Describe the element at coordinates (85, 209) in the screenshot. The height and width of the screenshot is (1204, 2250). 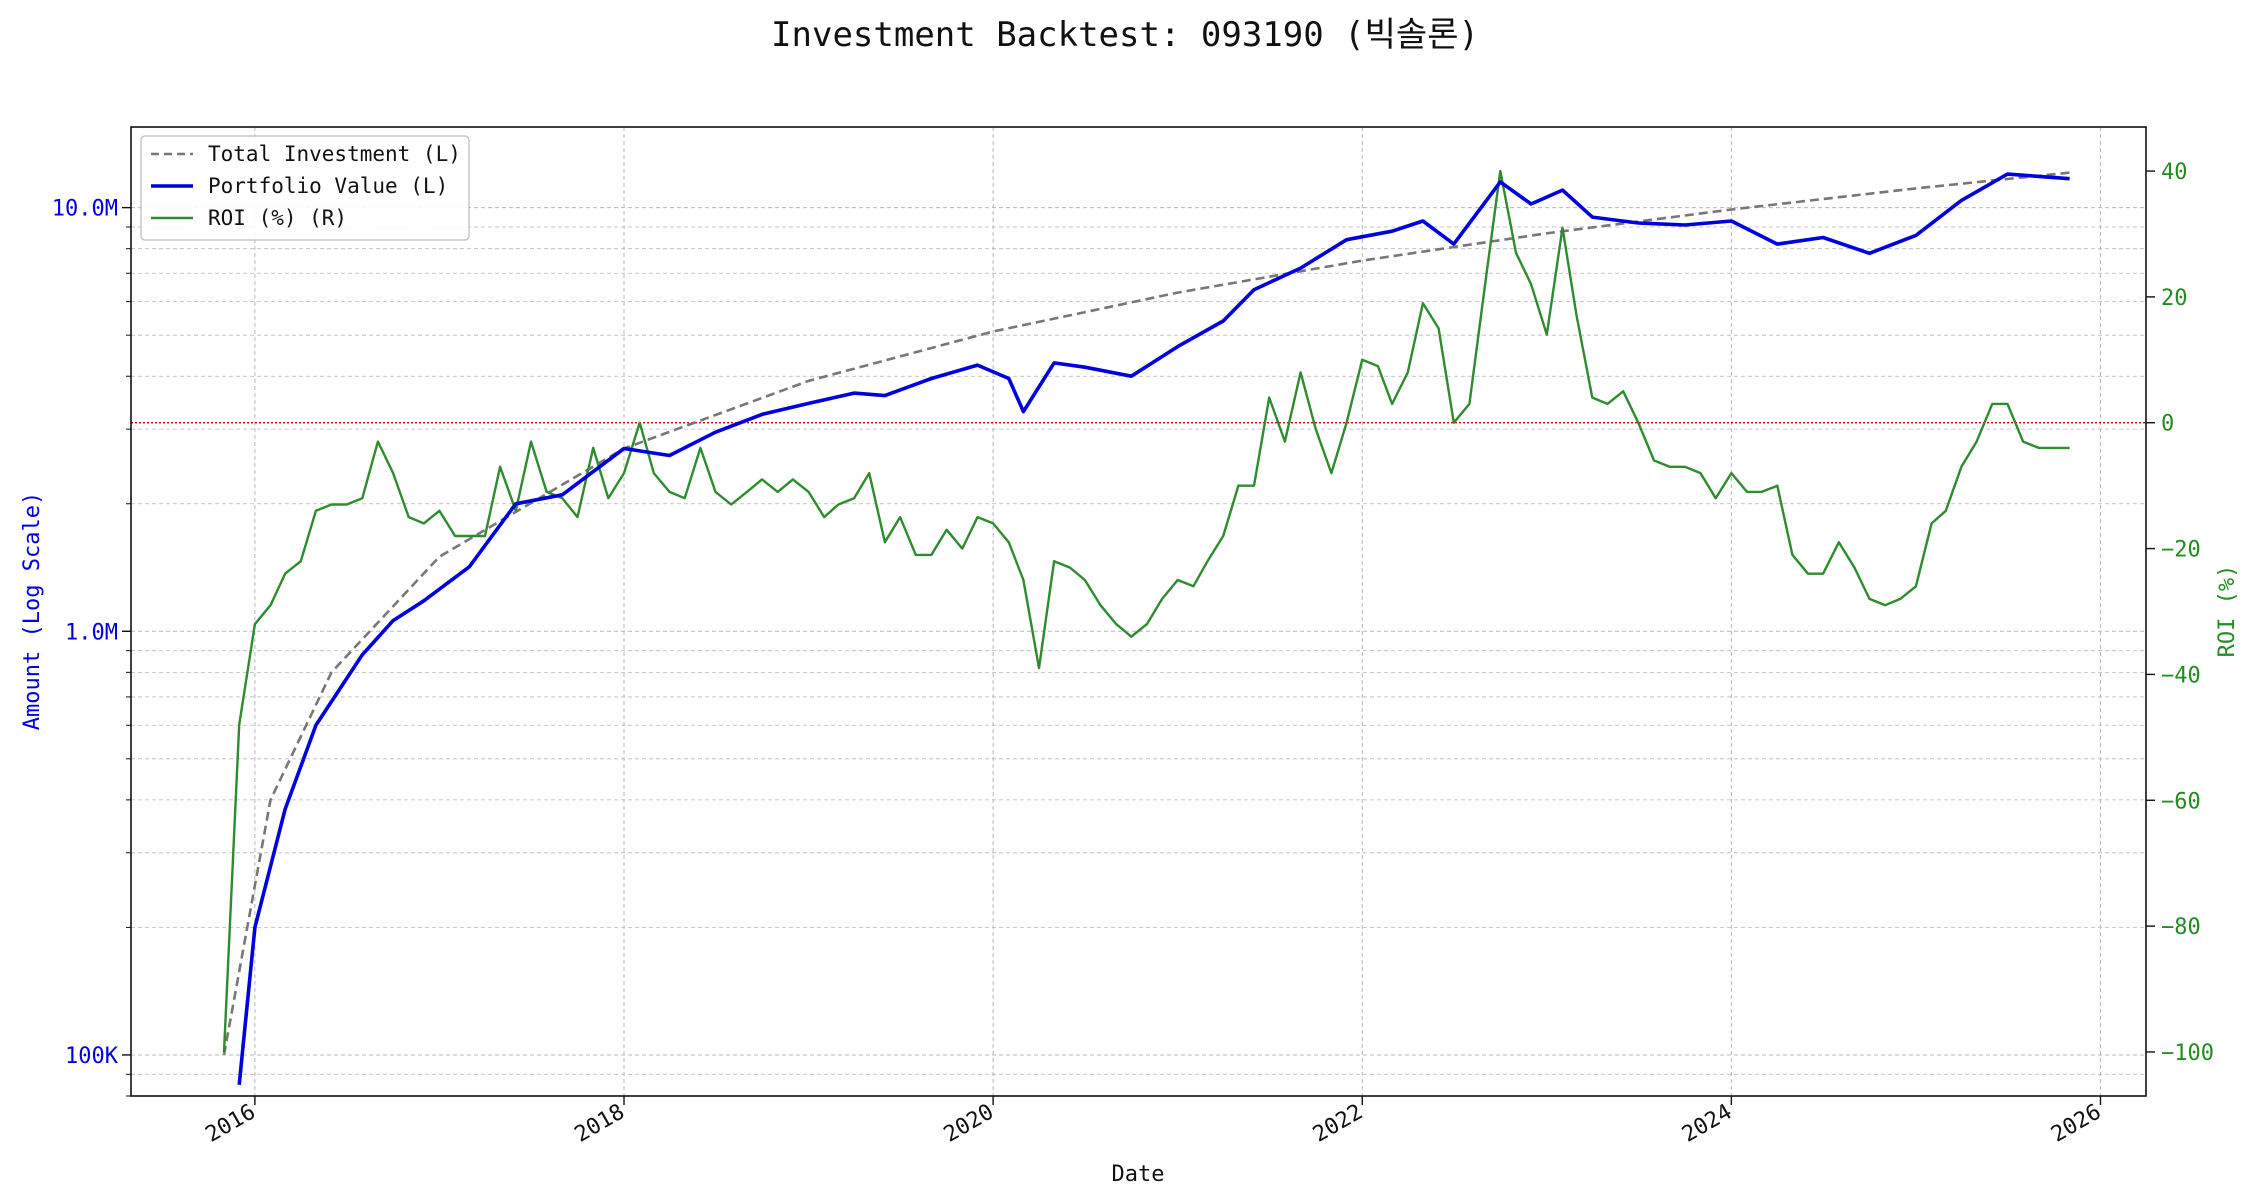
I see `y-left-tick-label: 10.0M` at that location.